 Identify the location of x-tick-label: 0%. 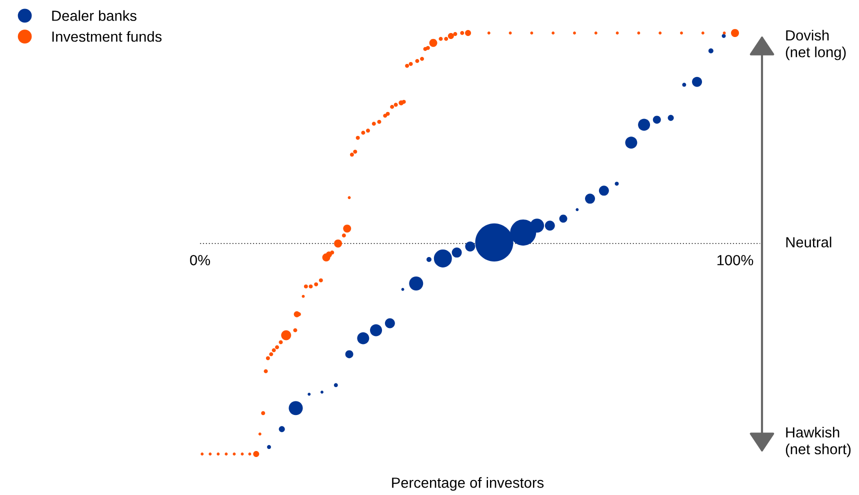
(200, 260).